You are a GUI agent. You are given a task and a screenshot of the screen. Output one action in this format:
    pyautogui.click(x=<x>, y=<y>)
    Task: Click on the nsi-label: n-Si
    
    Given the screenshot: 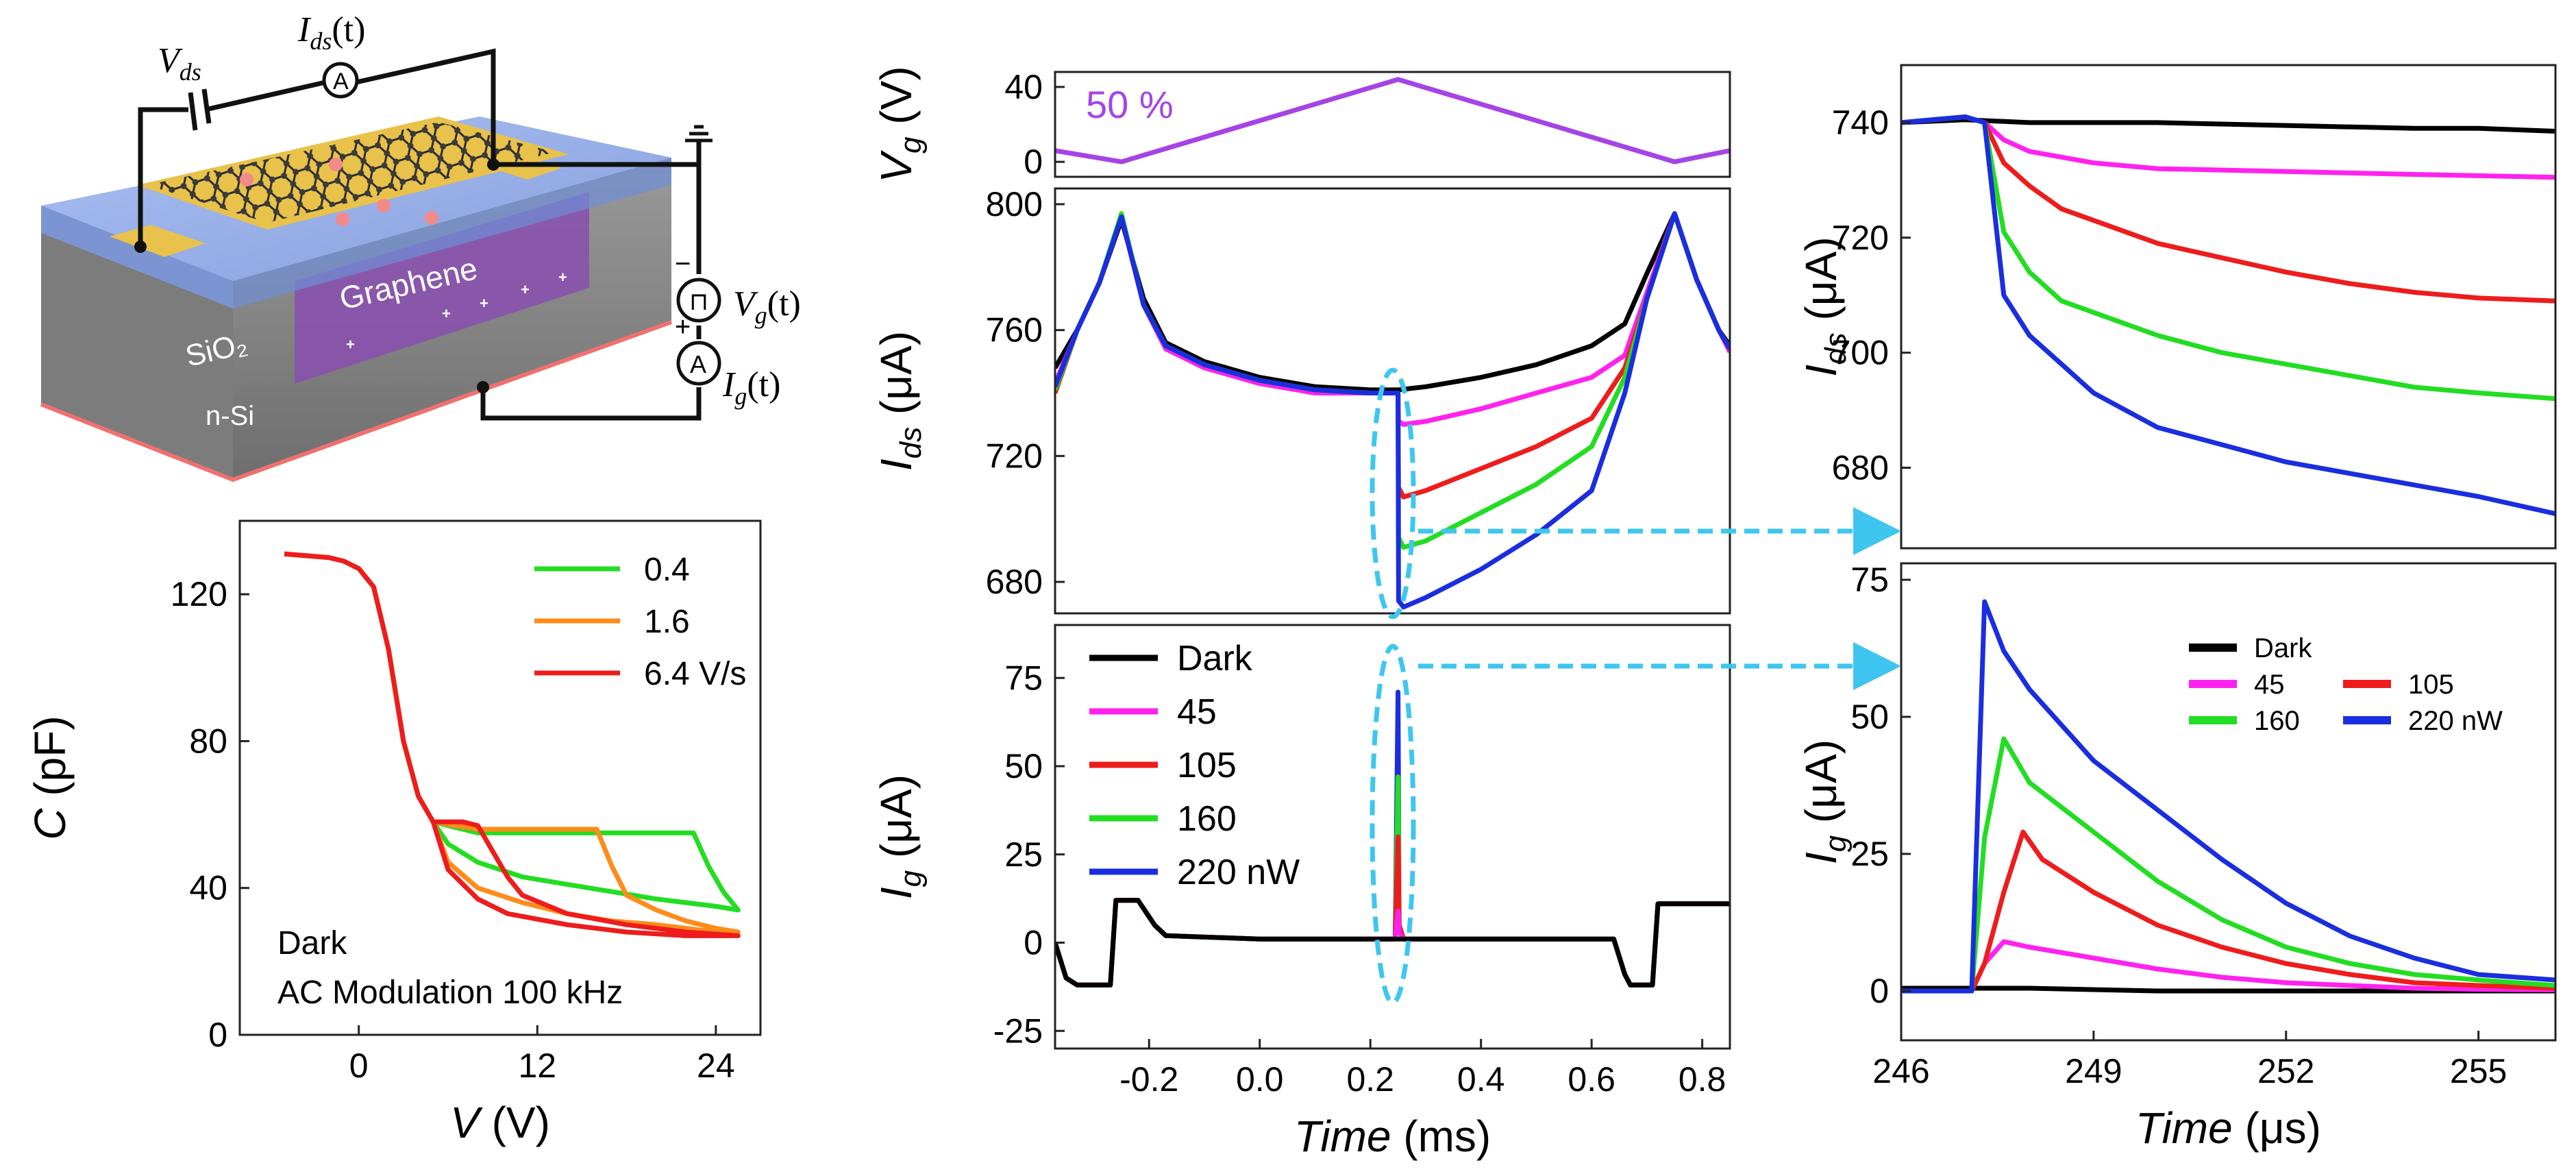 What is the action you would take?
    pyautogui.click(x=230, y=416)
    